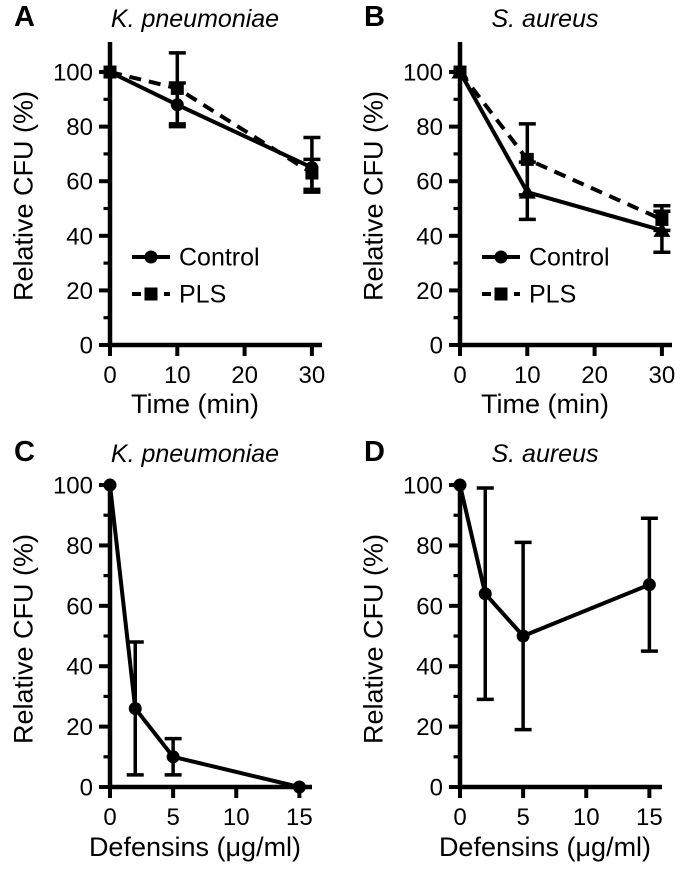 This screenshot has width=700, height=869. I want to click on series-line-control, so click(211, 120).